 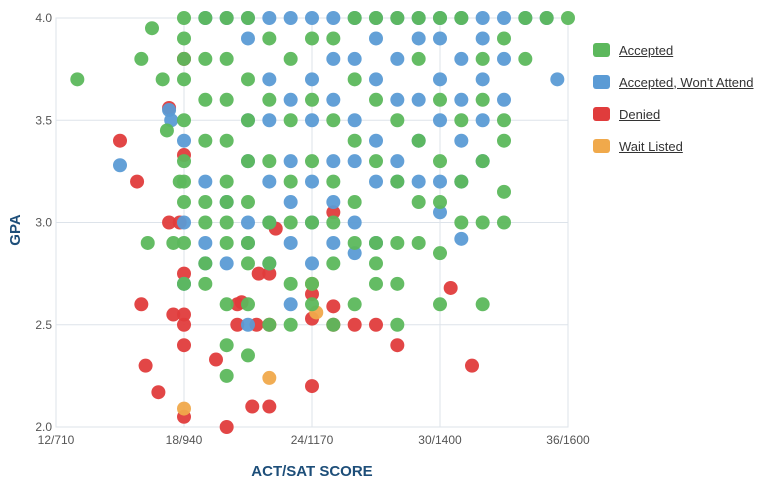 I want to click on legend-label-wait-listed: Wait Listed, so click(x=651, y=146).